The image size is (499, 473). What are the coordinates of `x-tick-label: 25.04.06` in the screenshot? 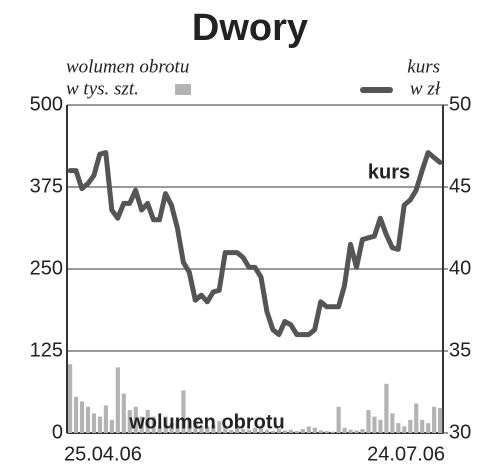 It's located at (103, 454).